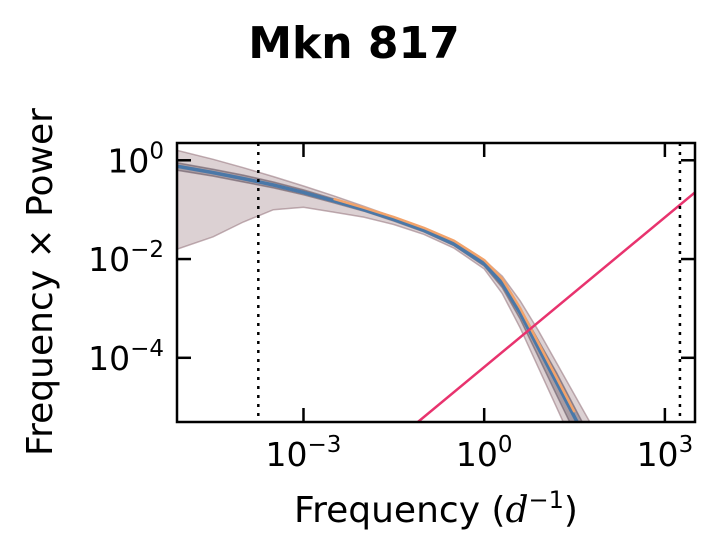 The width and height of the screenshot is (714, 553). What do you see at coordinates (135, 159) in the screenshot?
I see `y-tick-label-0: 10⁰` at bounding box center [135, 159].